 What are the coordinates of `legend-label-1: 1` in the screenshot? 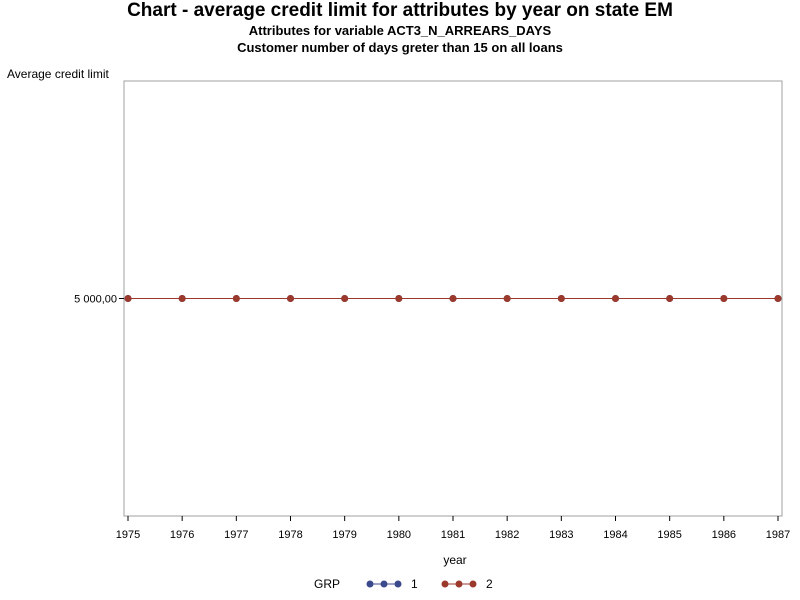 It's located at (414, 584).